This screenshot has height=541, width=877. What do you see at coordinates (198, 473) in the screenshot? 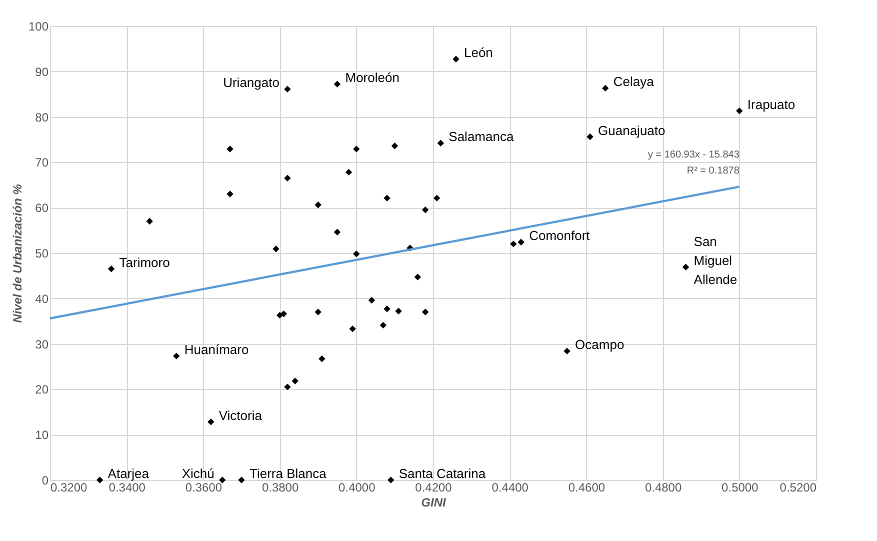
I see `annotation: Xichú` at bounding box center [198, 473].